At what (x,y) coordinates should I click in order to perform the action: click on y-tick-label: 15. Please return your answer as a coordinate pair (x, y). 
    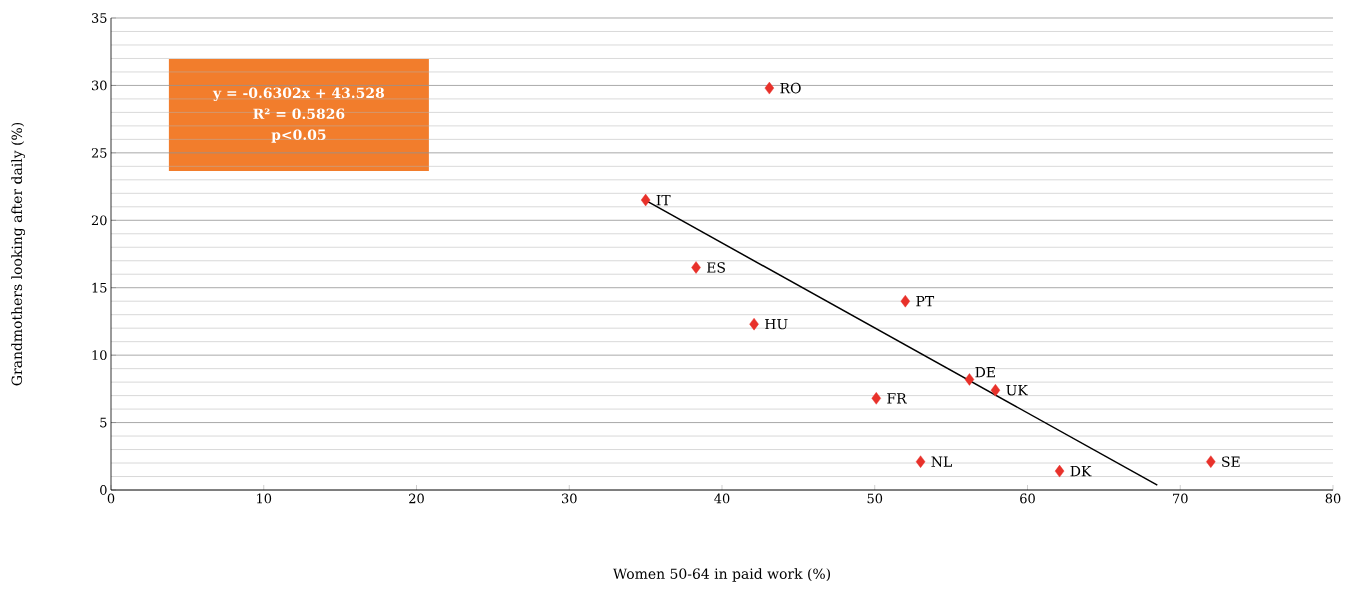
    Looking at the image, I should click on (99, 287).